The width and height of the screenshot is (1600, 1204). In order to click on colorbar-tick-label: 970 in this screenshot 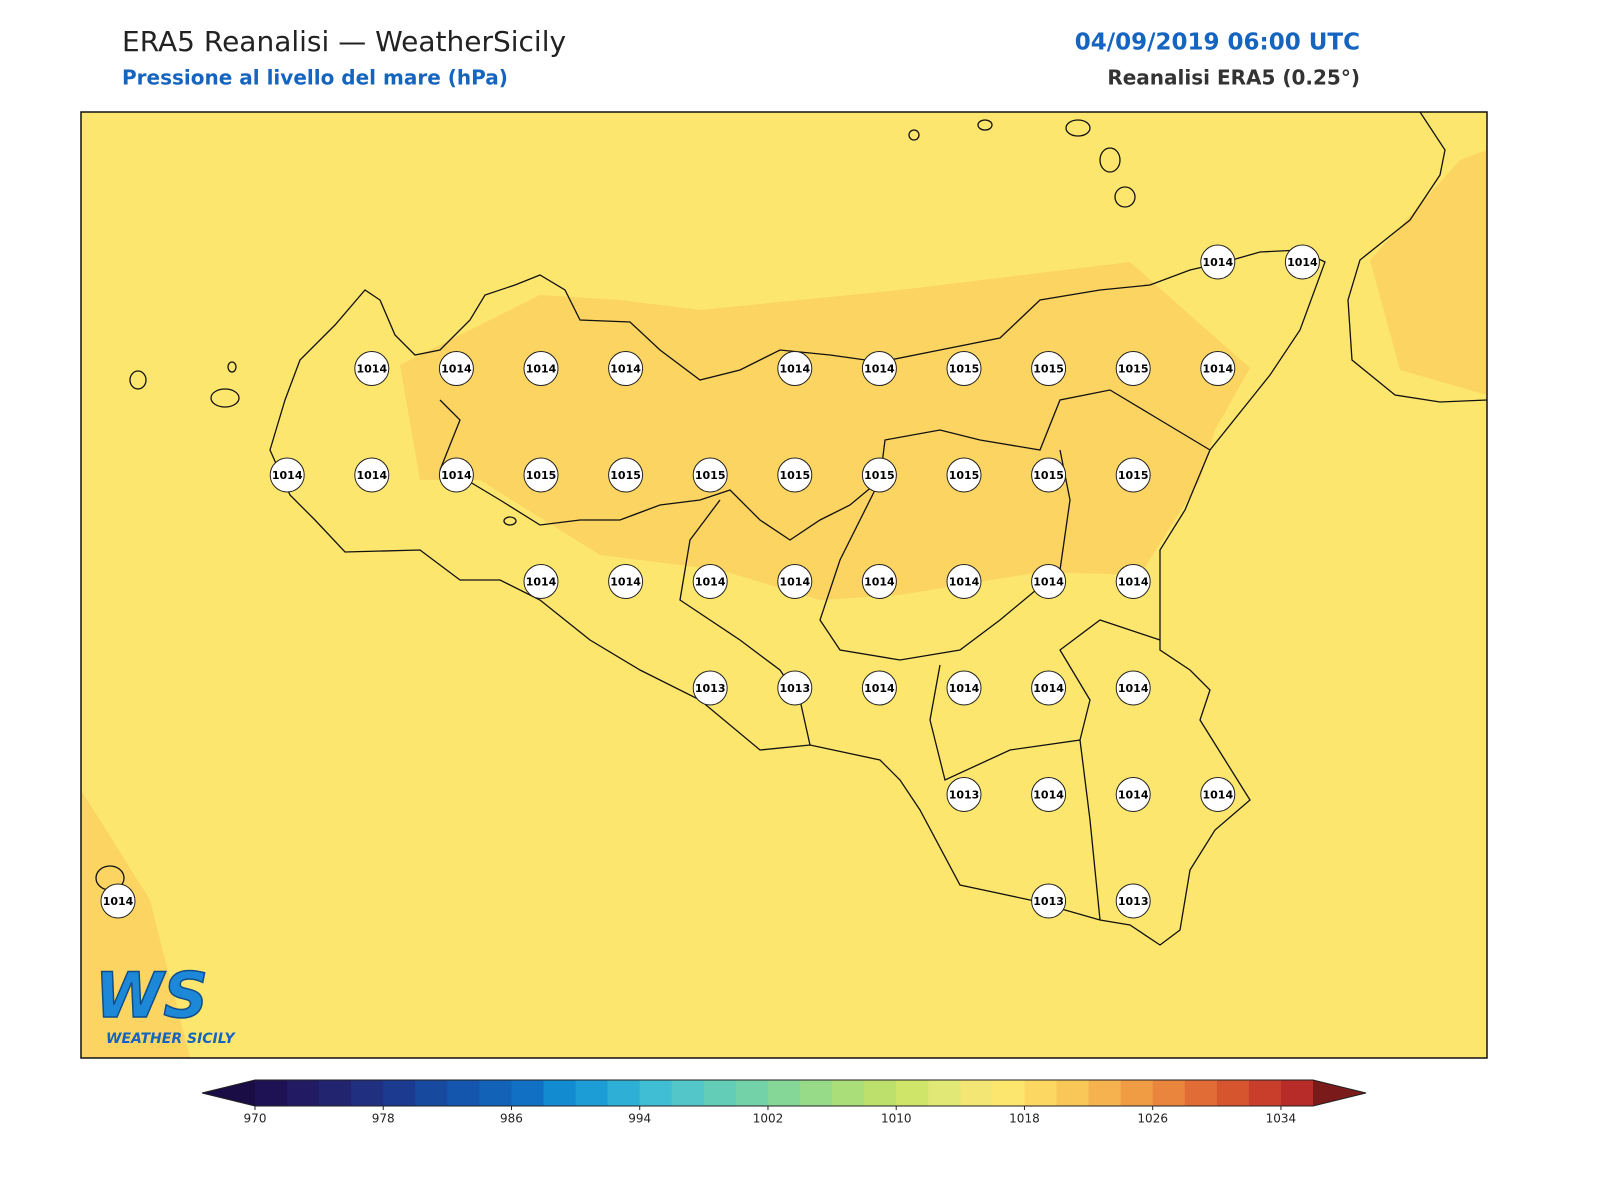, I will do `click(255, 1119)`.